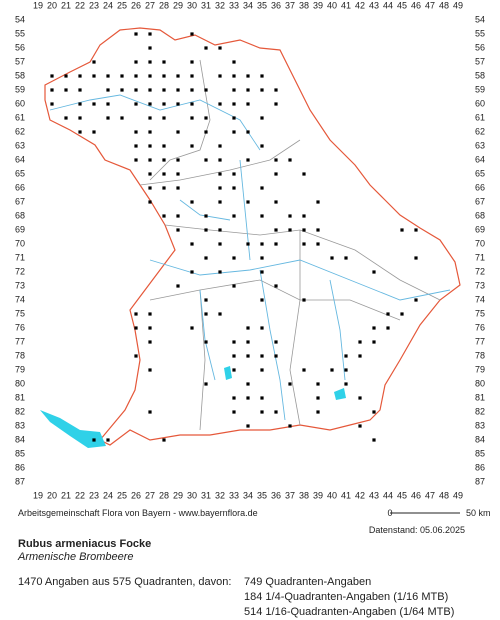  What do you see at coordinates (206, 5) in the screenshot?
I see `column-label: 31` at bounding box center [206, 5].